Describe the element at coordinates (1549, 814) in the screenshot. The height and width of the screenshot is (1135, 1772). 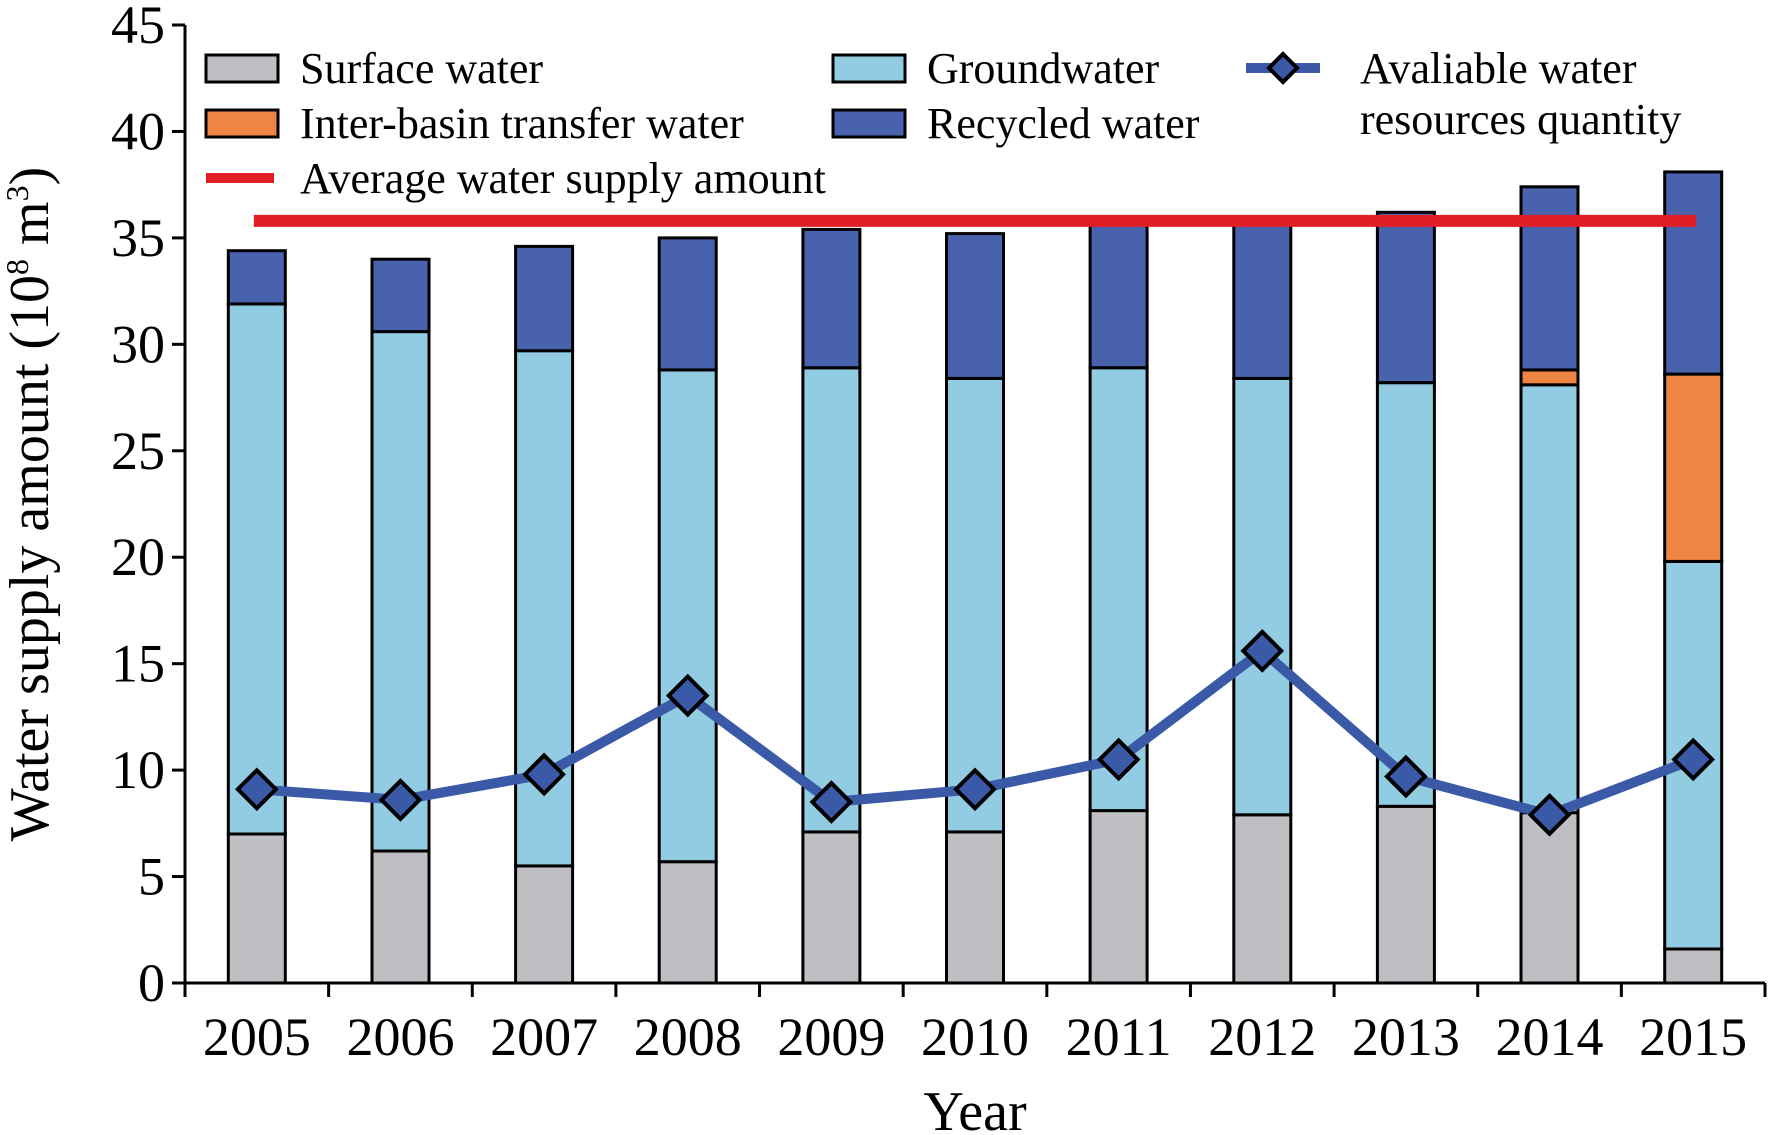
I see `available-water-point-2014` at that location.